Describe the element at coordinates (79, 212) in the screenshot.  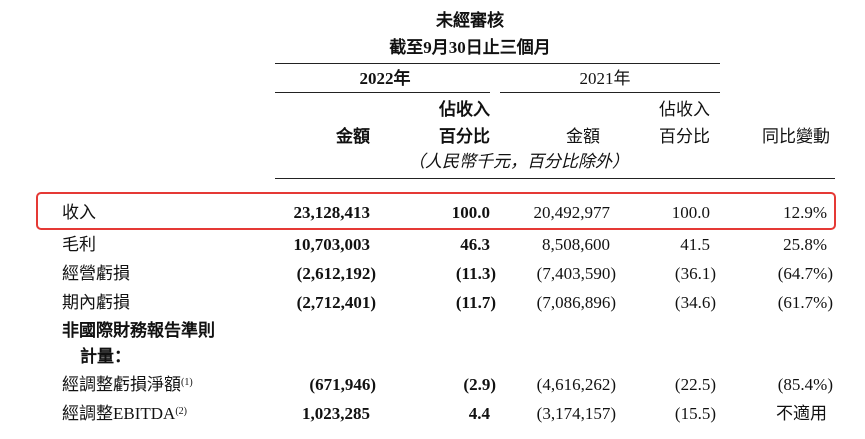
I see `row-label: 收入` at that location.